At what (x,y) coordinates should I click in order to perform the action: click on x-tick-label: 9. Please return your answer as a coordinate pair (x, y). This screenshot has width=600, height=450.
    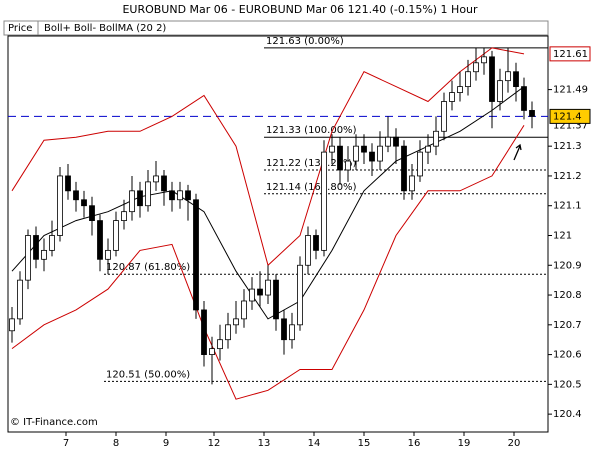
    Looking at the image, I should click on (166, 443).